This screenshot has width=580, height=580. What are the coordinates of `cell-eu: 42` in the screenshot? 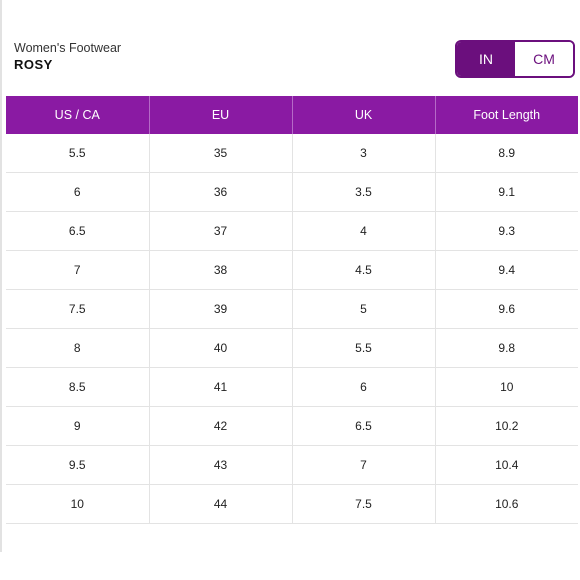 It's located at (220, 426).